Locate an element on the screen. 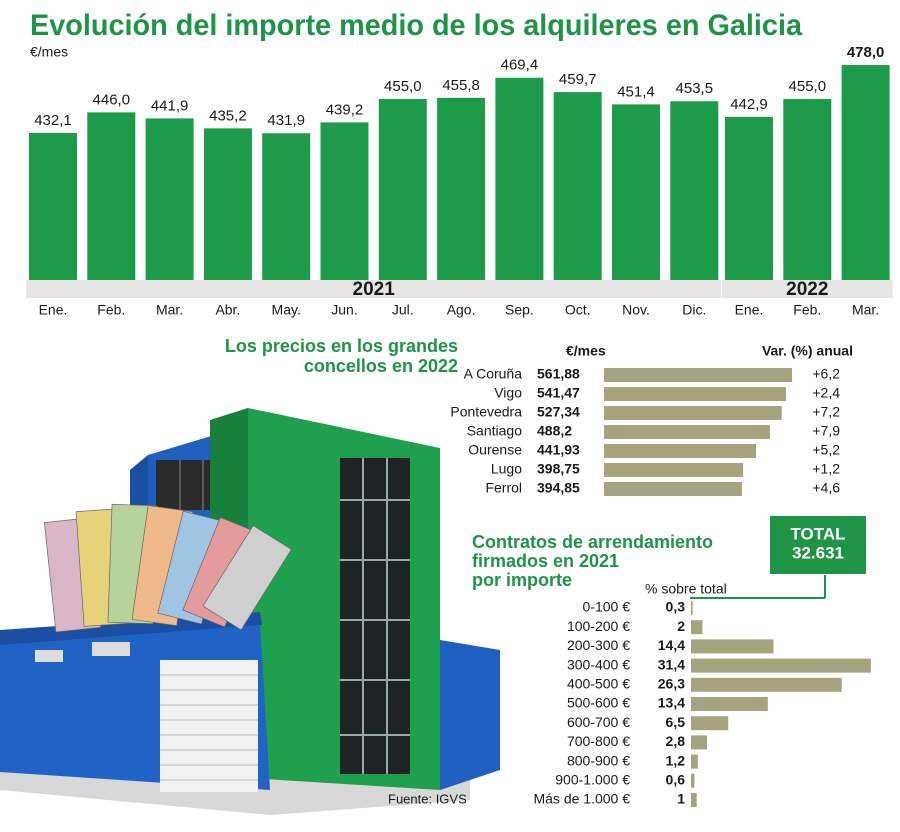 The image size is (900, 832). category-label: A Coruña is located at coordinates (493, 374).